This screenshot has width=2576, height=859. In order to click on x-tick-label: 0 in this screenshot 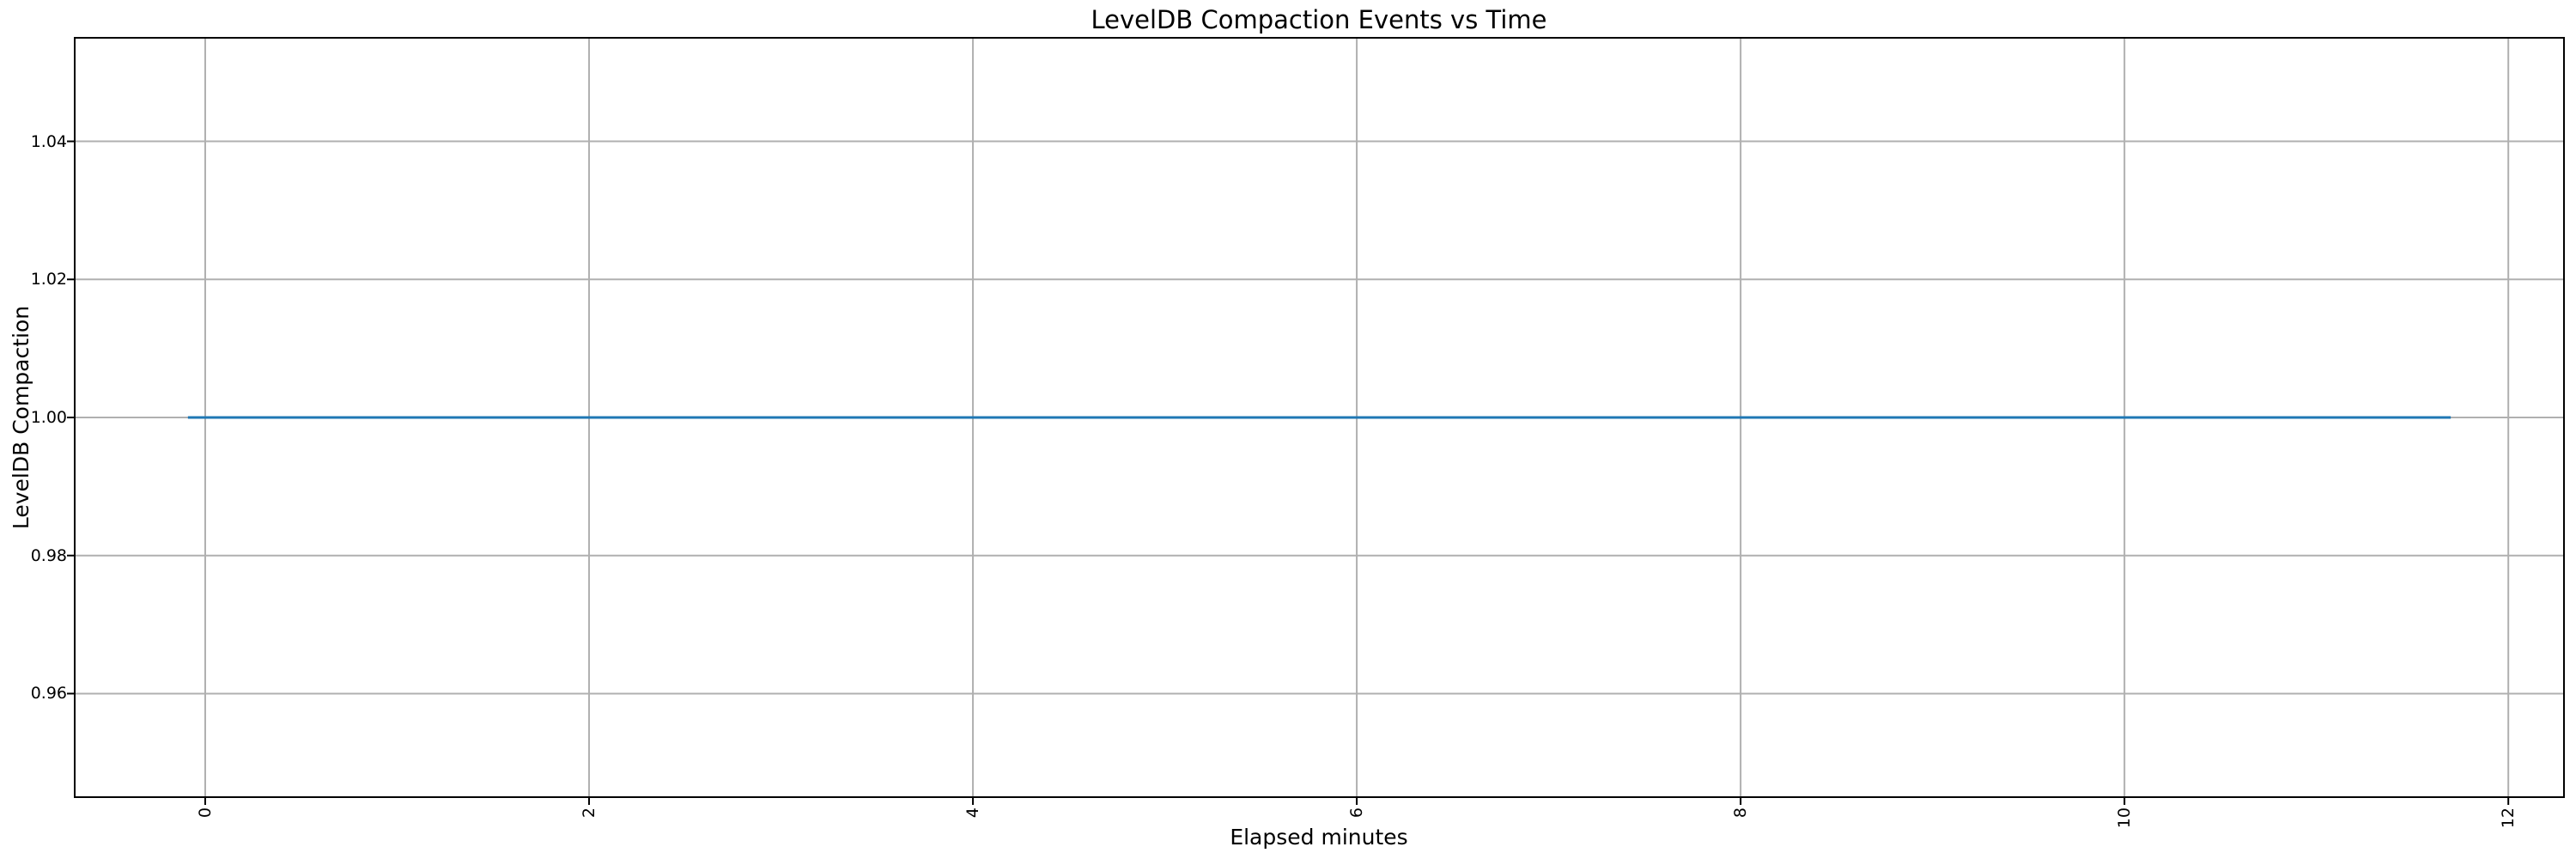, I will do `click(205, 813)`.